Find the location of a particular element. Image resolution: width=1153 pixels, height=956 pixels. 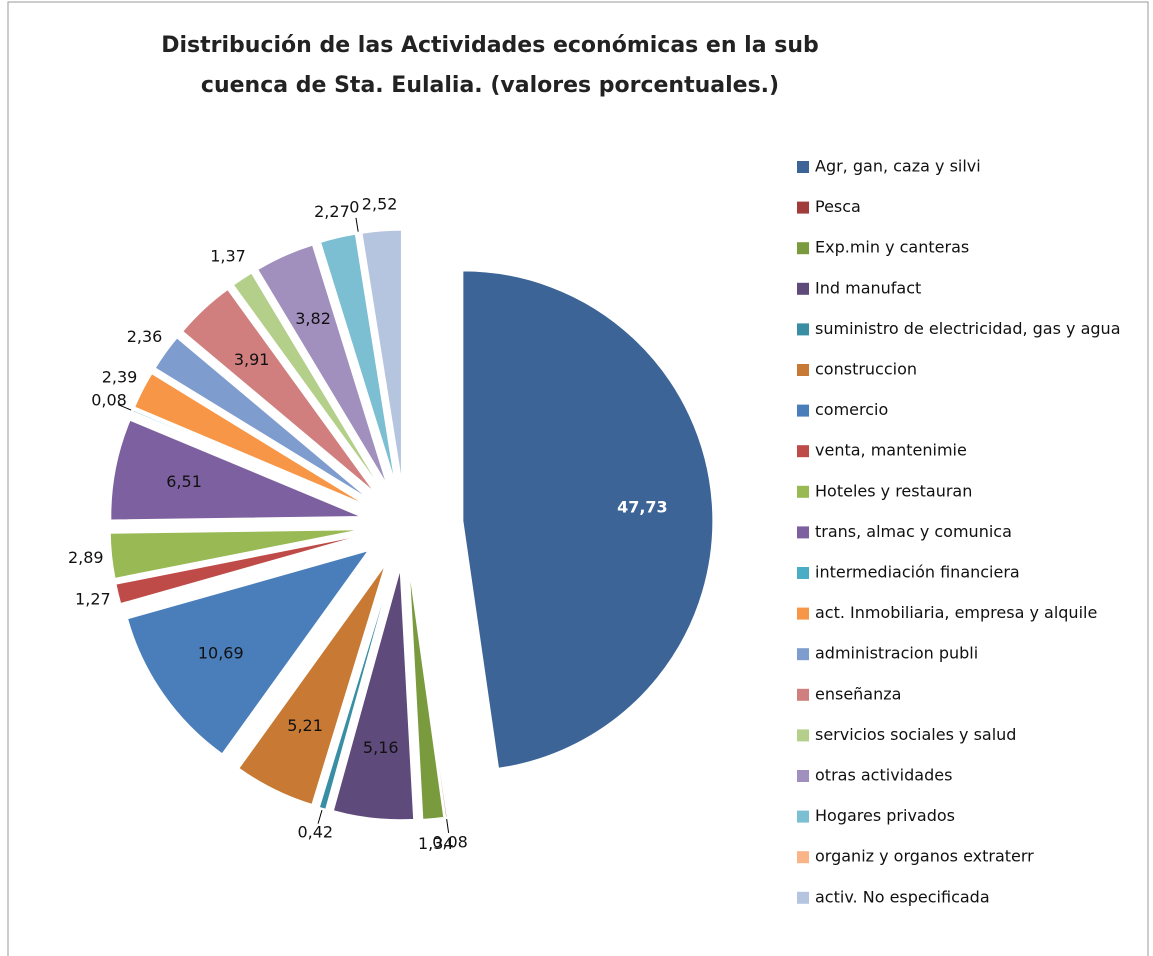

legend-label: organiz y organos extraterr is located at coordinates (924, 856).